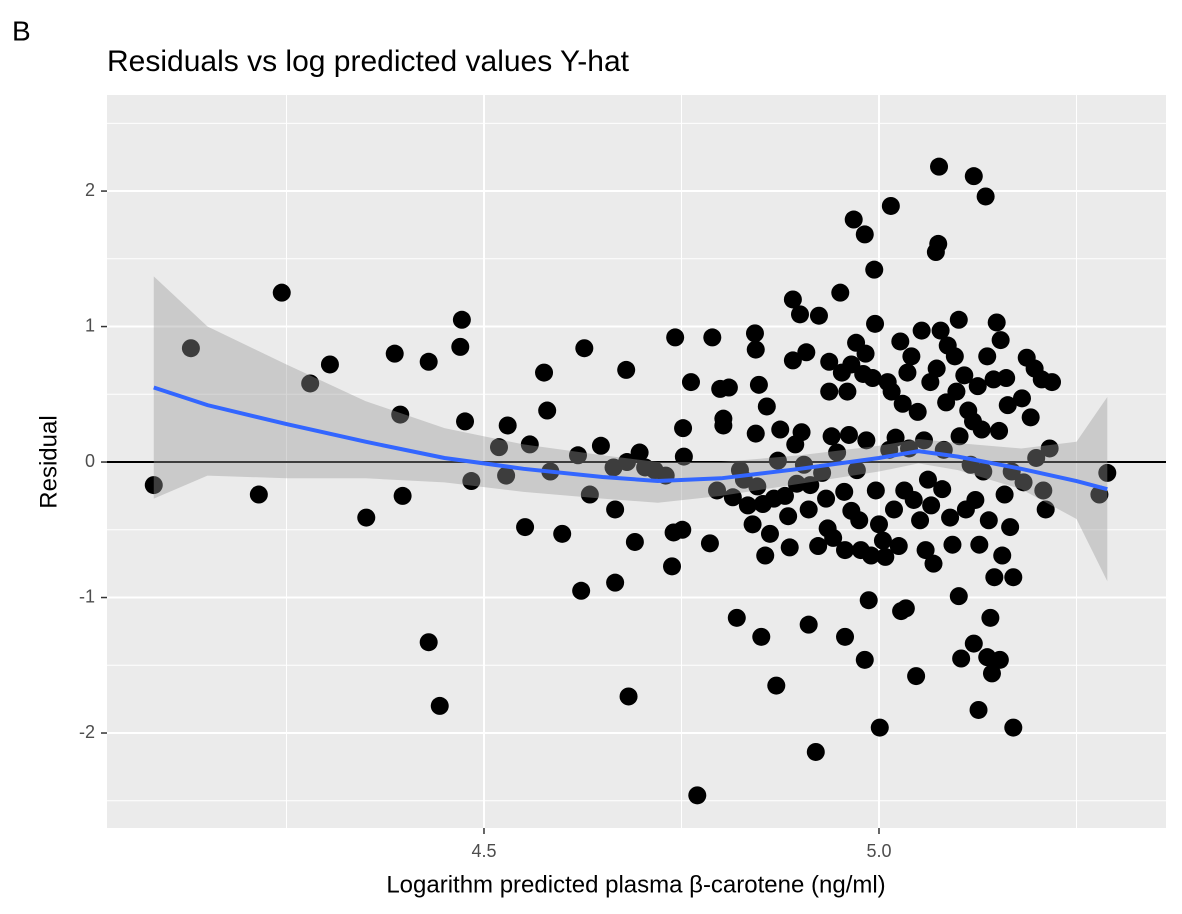 The image size is (1182, 914). Describe the element at coordinates (87, 732) in the screenshot. I see `y-tick-label: -2` at that location.